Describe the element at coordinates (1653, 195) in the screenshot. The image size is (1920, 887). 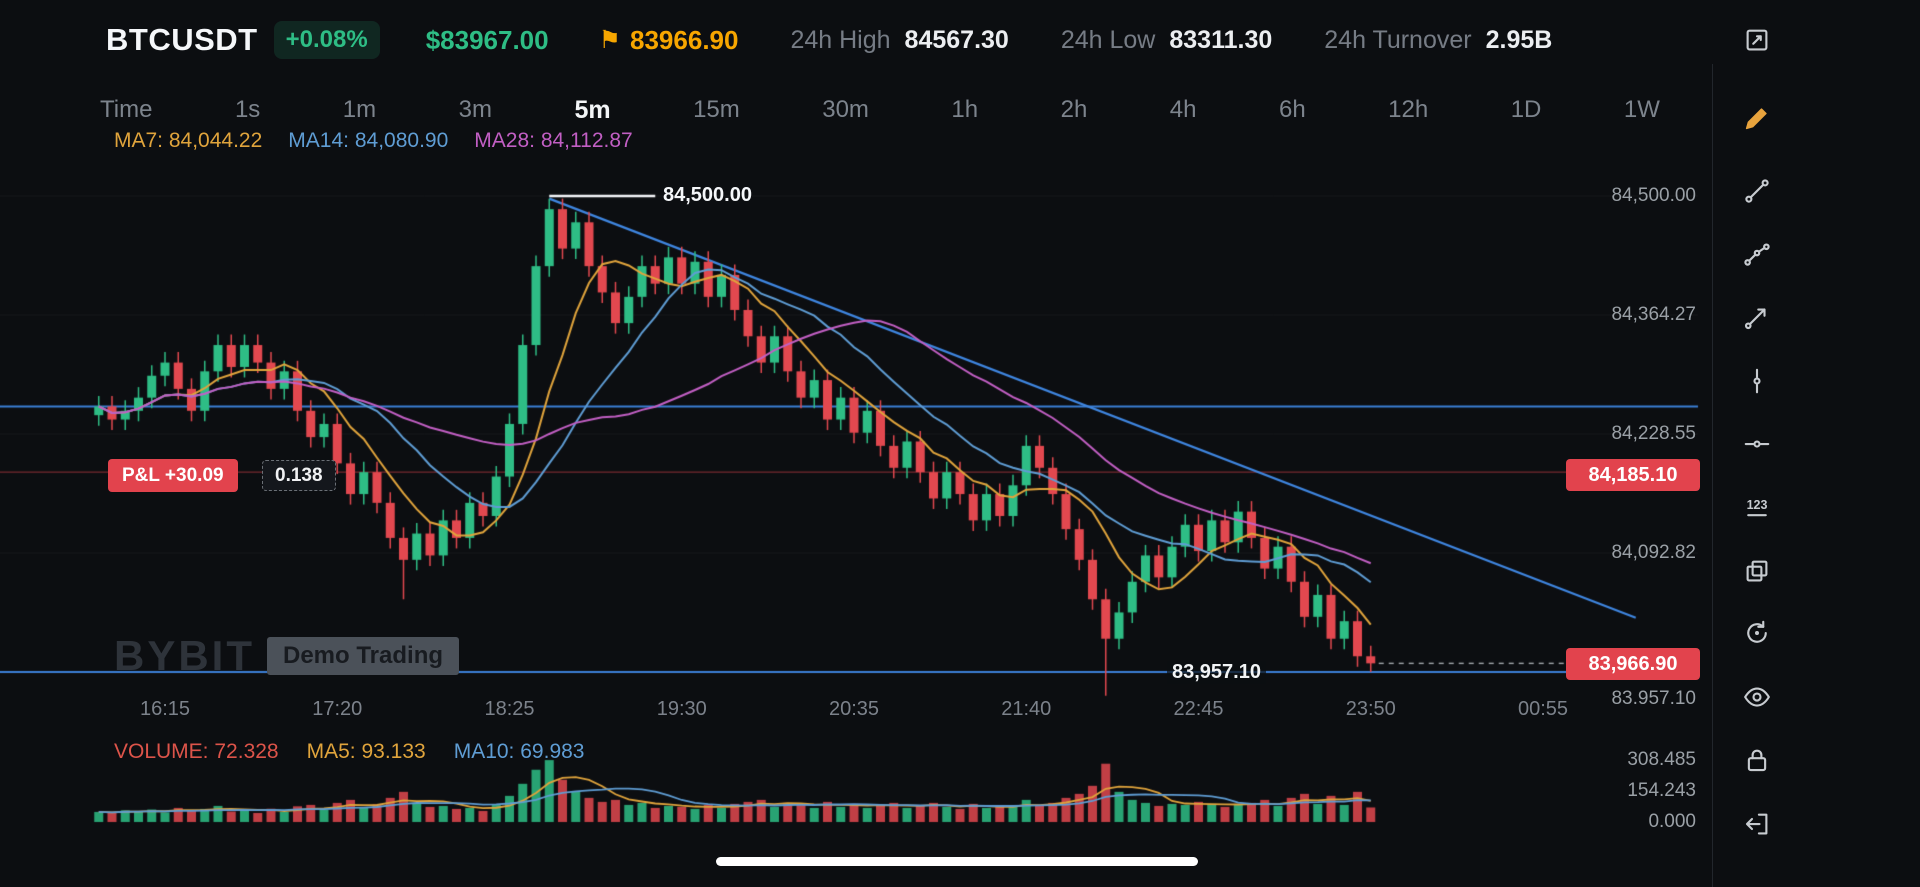
I see `price-axis-label: 84,500.00` at that location.